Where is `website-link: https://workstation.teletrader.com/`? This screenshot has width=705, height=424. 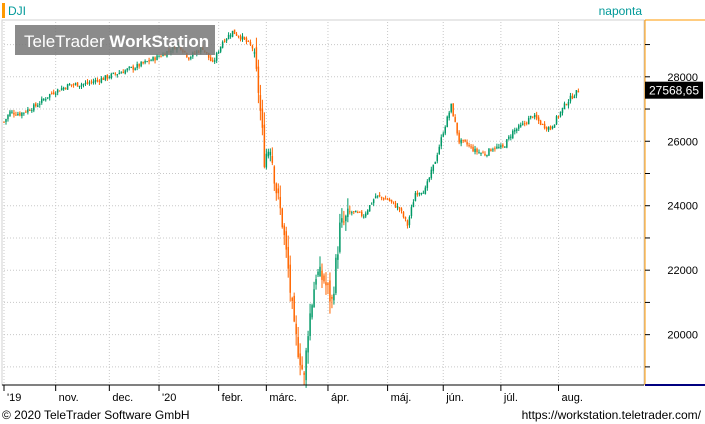
website-link: https://workstation.teletrader.com/ is located at coordinates (611, 415).